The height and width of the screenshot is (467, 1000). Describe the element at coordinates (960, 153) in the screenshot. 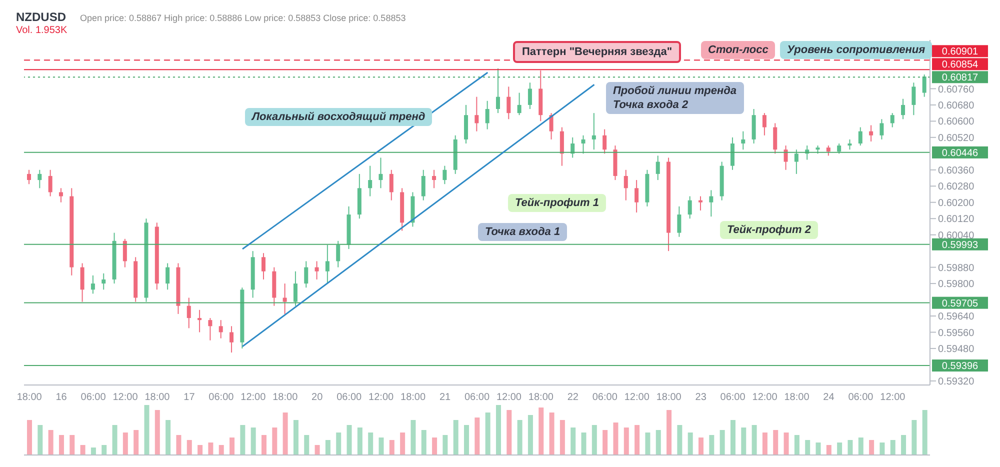

I see `ref-line-label: 0.60446` at that location.